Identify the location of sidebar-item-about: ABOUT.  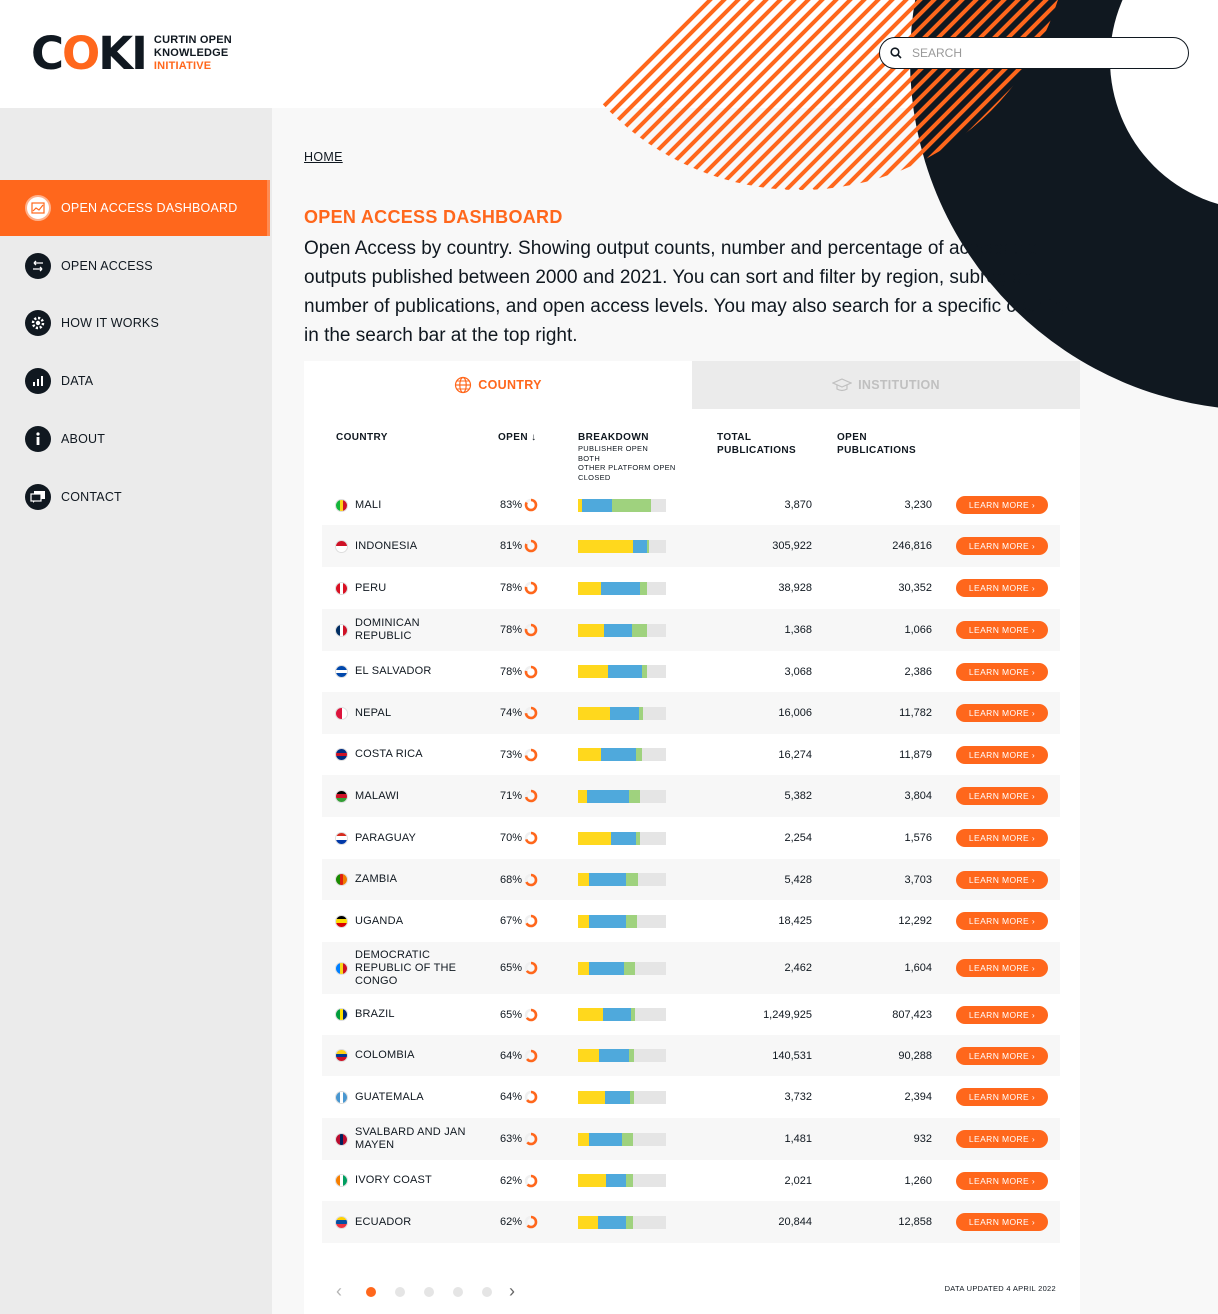
(135, 439).